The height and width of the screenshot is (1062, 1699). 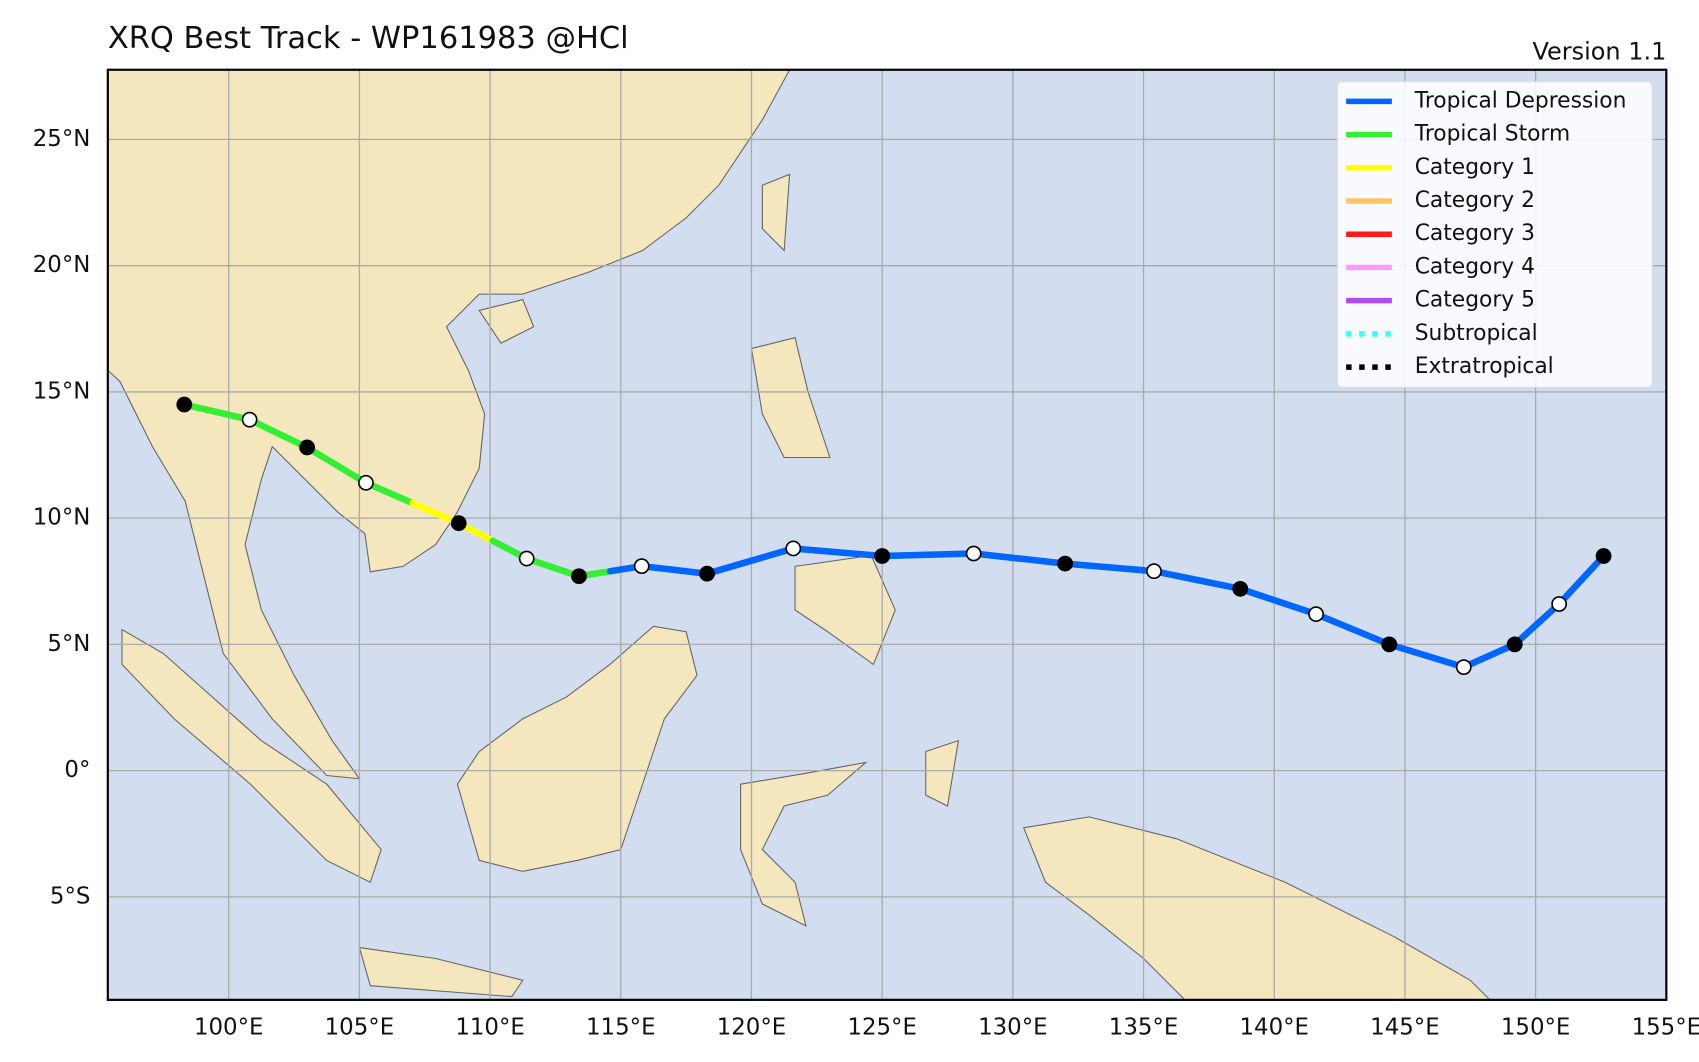 I want to click on y-tick-label: 5°S, so click(x=70, y=896).